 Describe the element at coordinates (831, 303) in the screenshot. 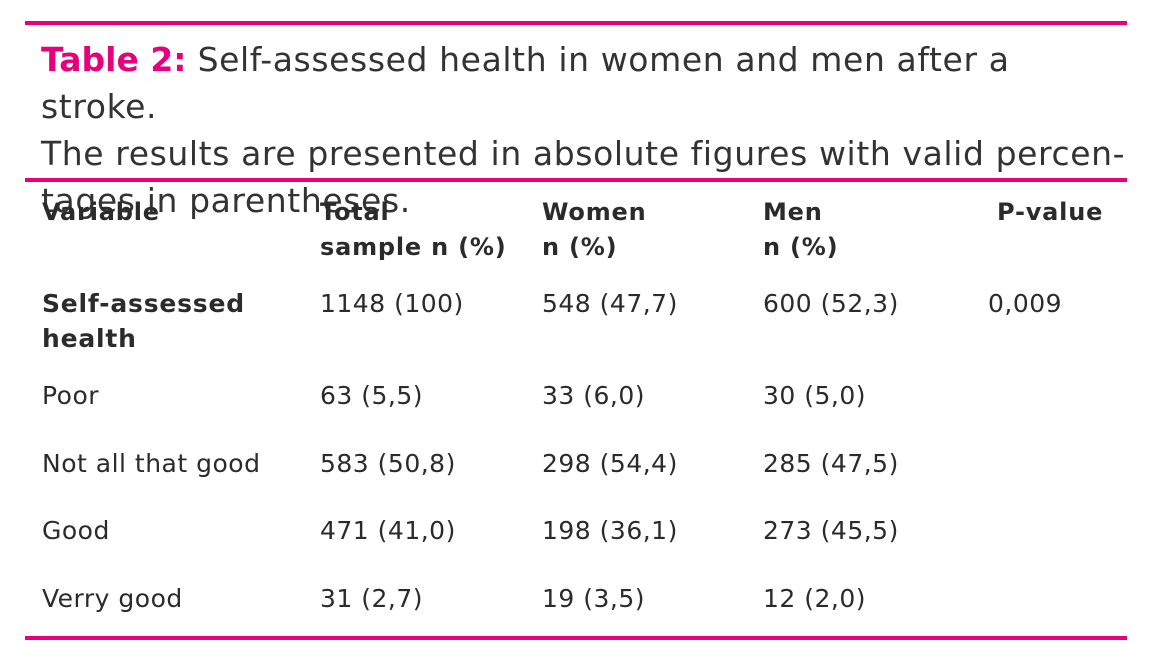

I see `summary-men: 600 (52,3)` at that location.